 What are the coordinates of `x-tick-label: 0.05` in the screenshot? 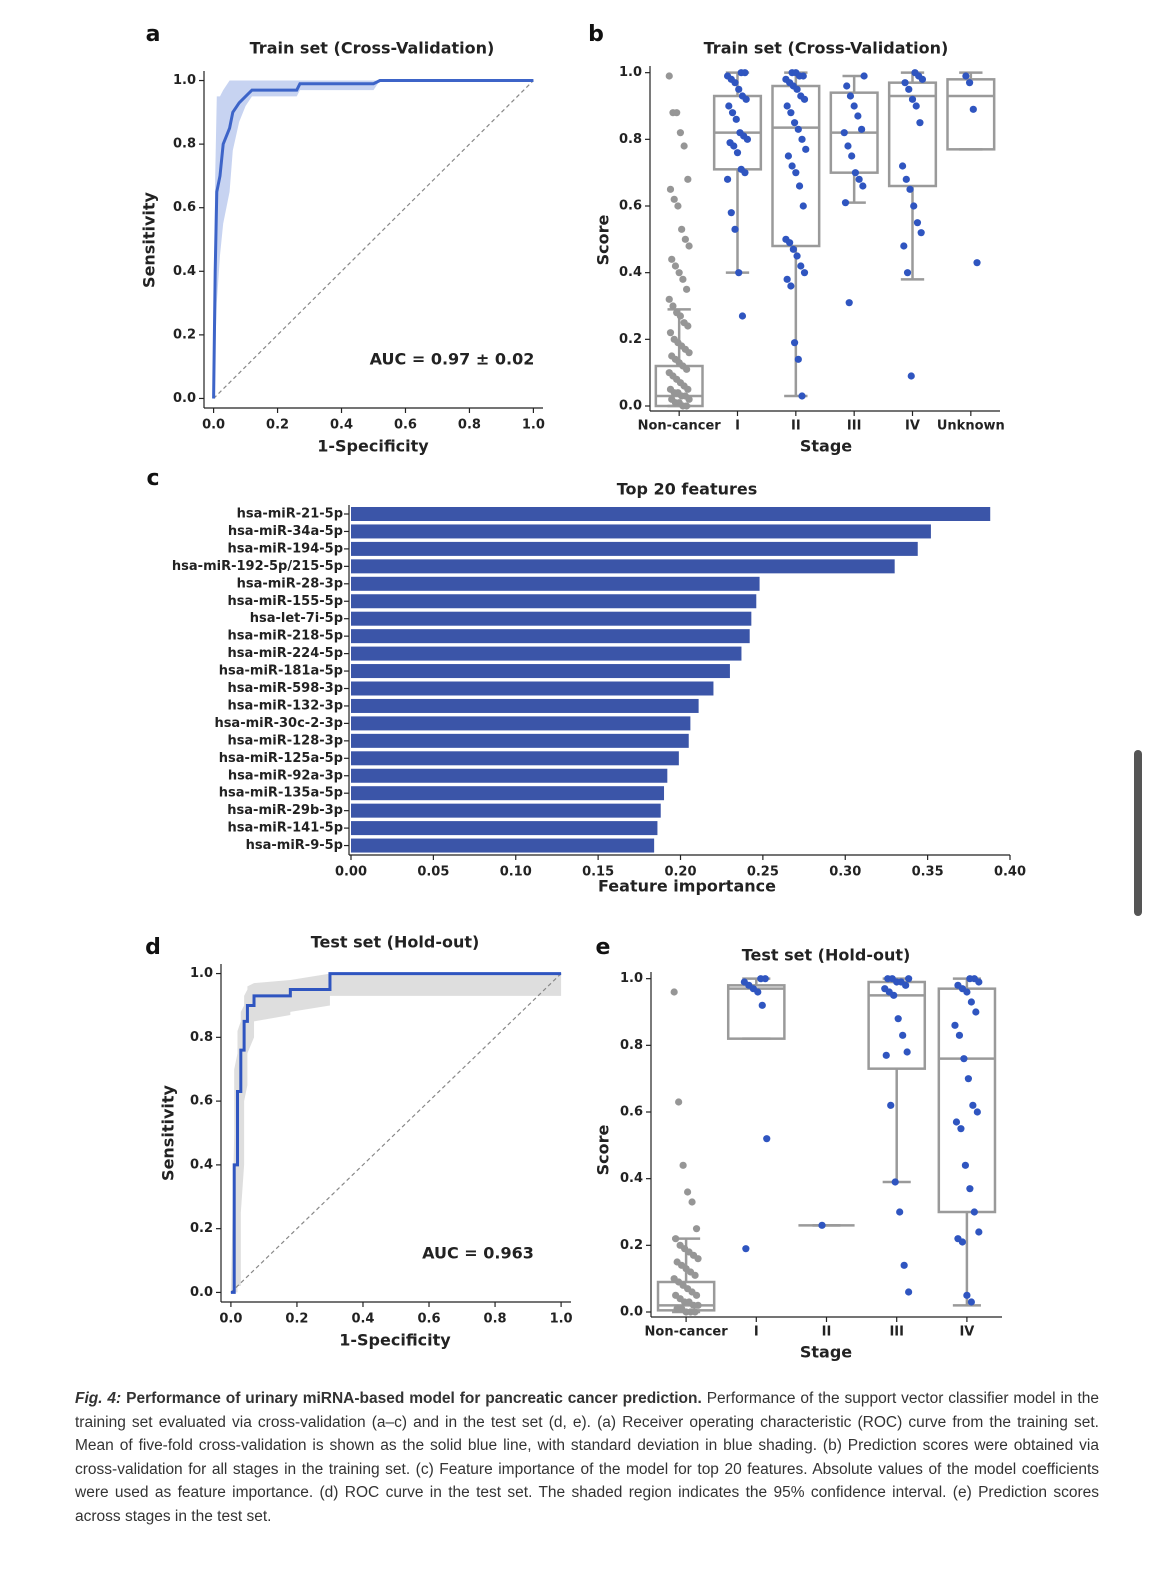 It's located at (433, 872).